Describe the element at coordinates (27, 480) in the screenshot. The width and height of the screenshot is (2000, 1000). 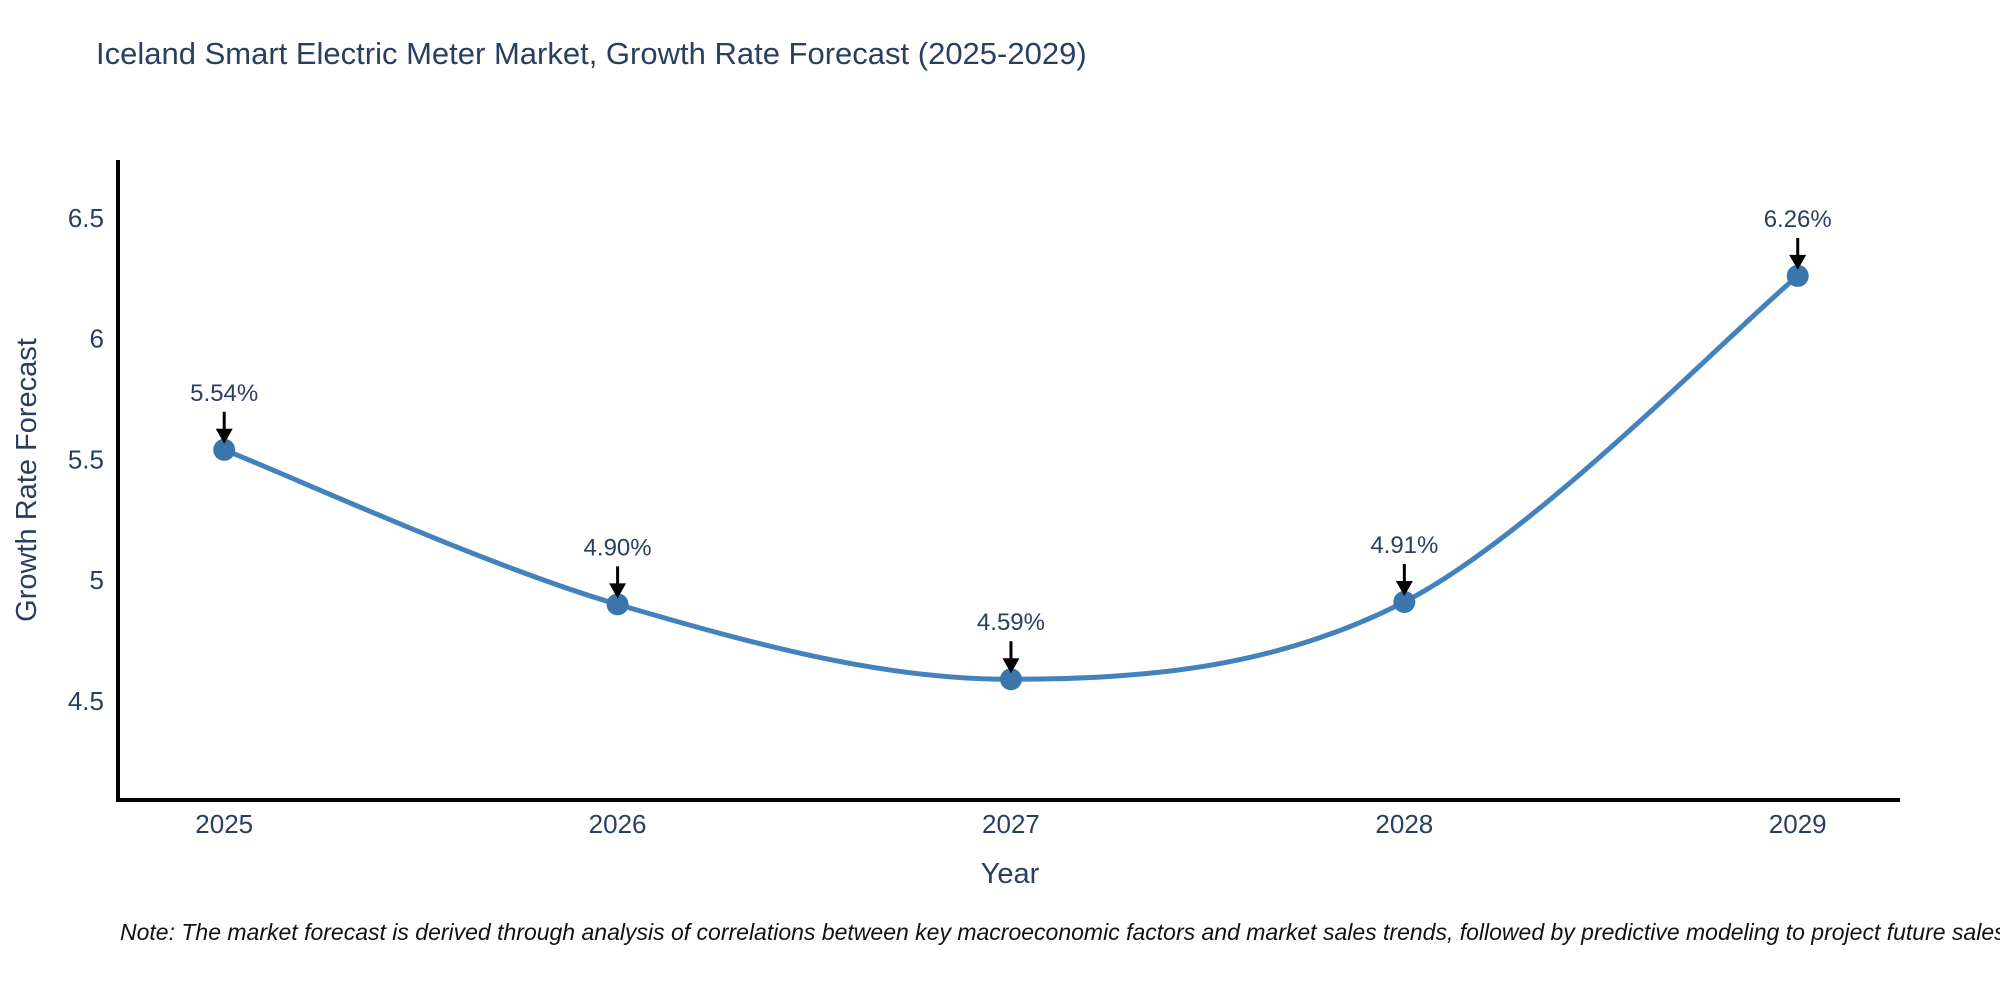
I see `y-axis-title: Growth Rate Forecast` at that location.